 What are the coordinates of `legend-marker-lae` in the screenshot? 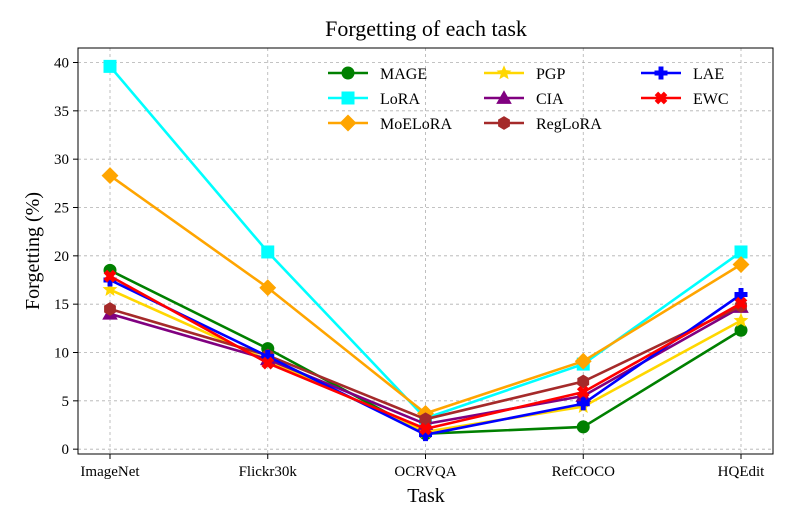 It's located at (661, 73).